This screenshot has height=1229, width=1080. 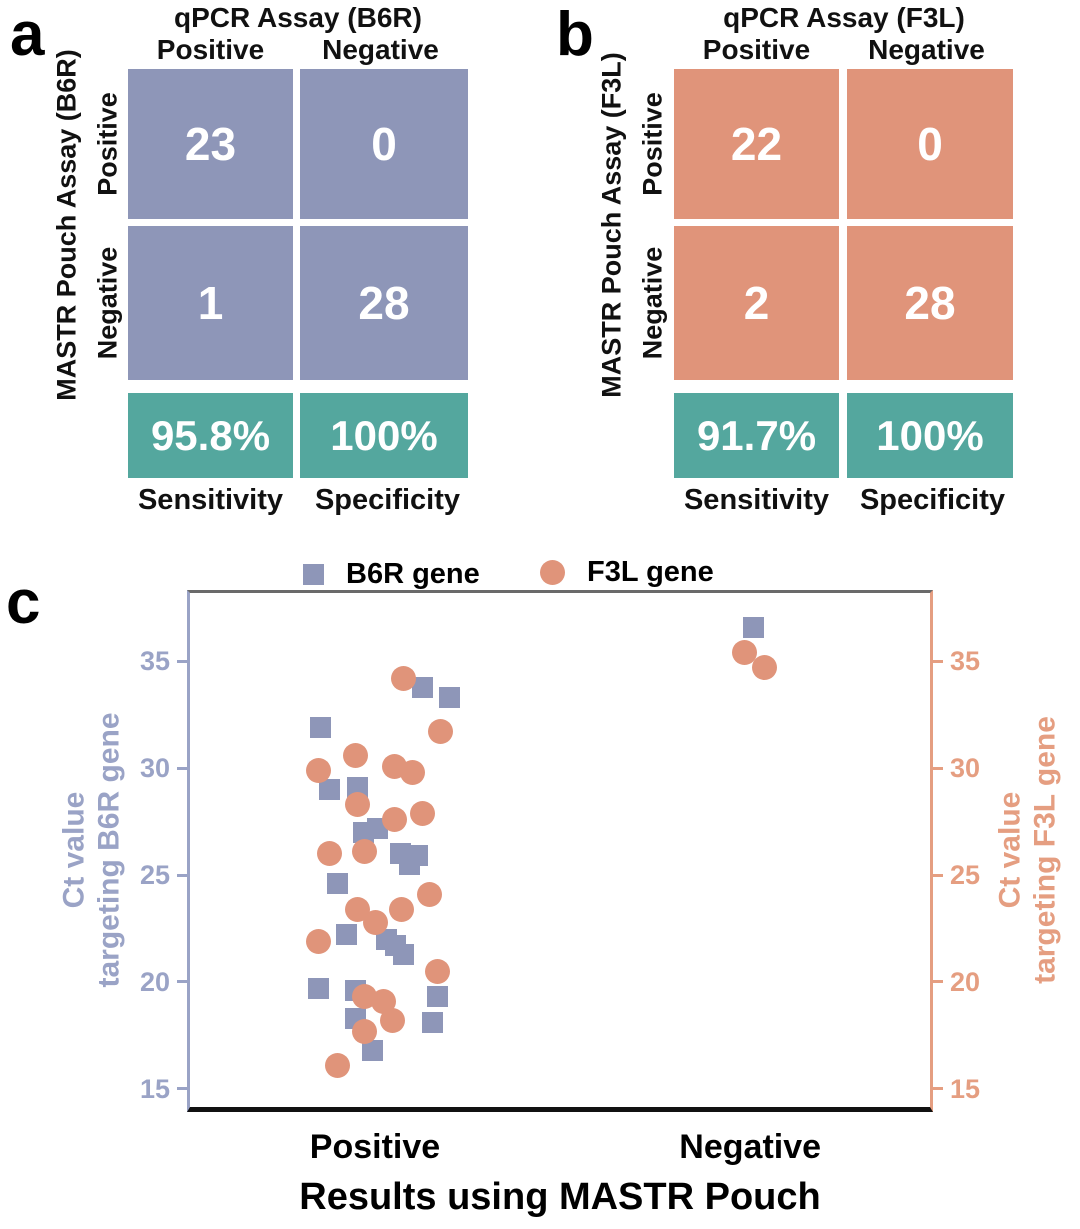 What do you see at coordinates (210, 435) in the screenshot?
I see `panel-a-sensitivity-value: 95.8%` at bounding box center [210, 435].